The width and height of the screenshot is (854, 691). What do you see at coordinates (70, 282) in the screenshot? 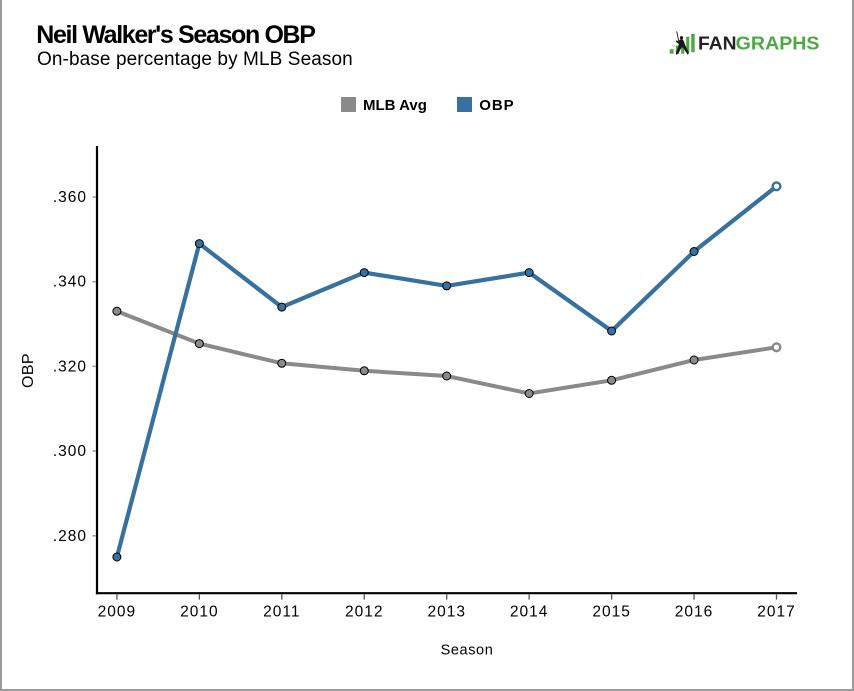
I see `svg-text: .340` at bounding box center [70, 282].